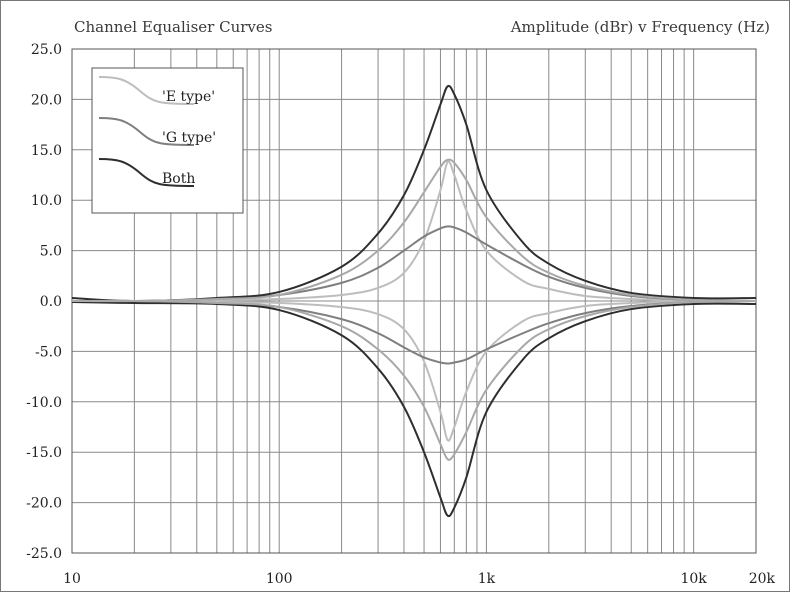 This screenshot has height=592, width=790. What do you see at coordinates (173, 27) in the screenshot?
I see `chart-title: Channel Equaliser Curves` at bounding box center [173, 27].